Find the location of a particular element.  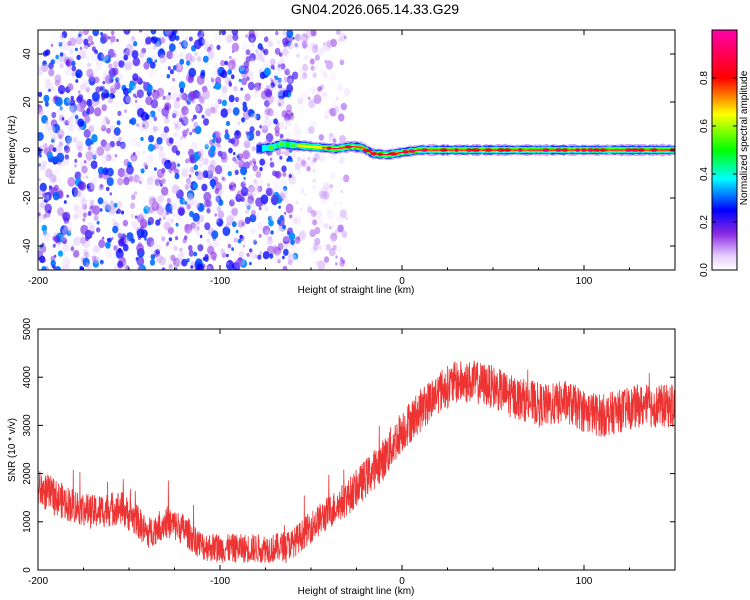

y-tick-label: -20 is located at coordinates (27, 197).